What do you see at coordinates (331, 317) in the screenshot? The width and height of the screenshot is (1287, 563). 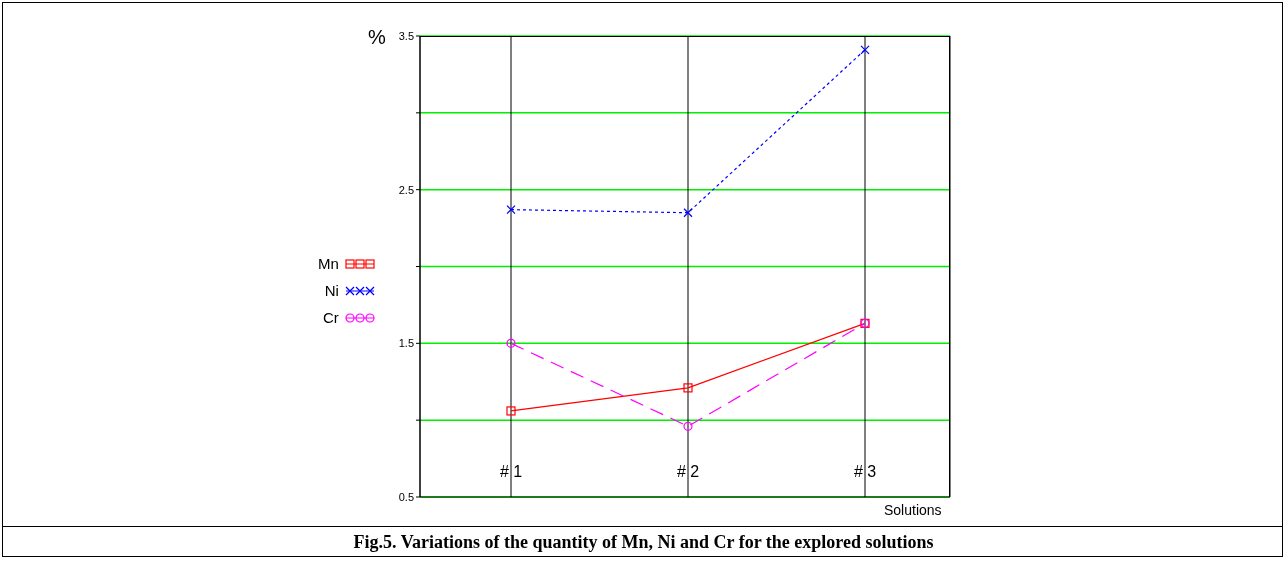 I see `legend-label: Cr` at bounding box center [331, 317].